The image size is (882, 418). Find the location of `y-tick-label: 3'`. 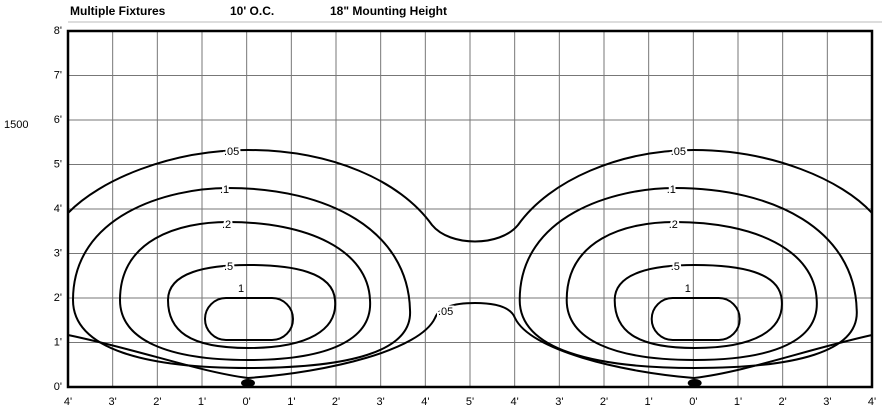

y-tick-label: 3' is located at coordinates (58, 253).